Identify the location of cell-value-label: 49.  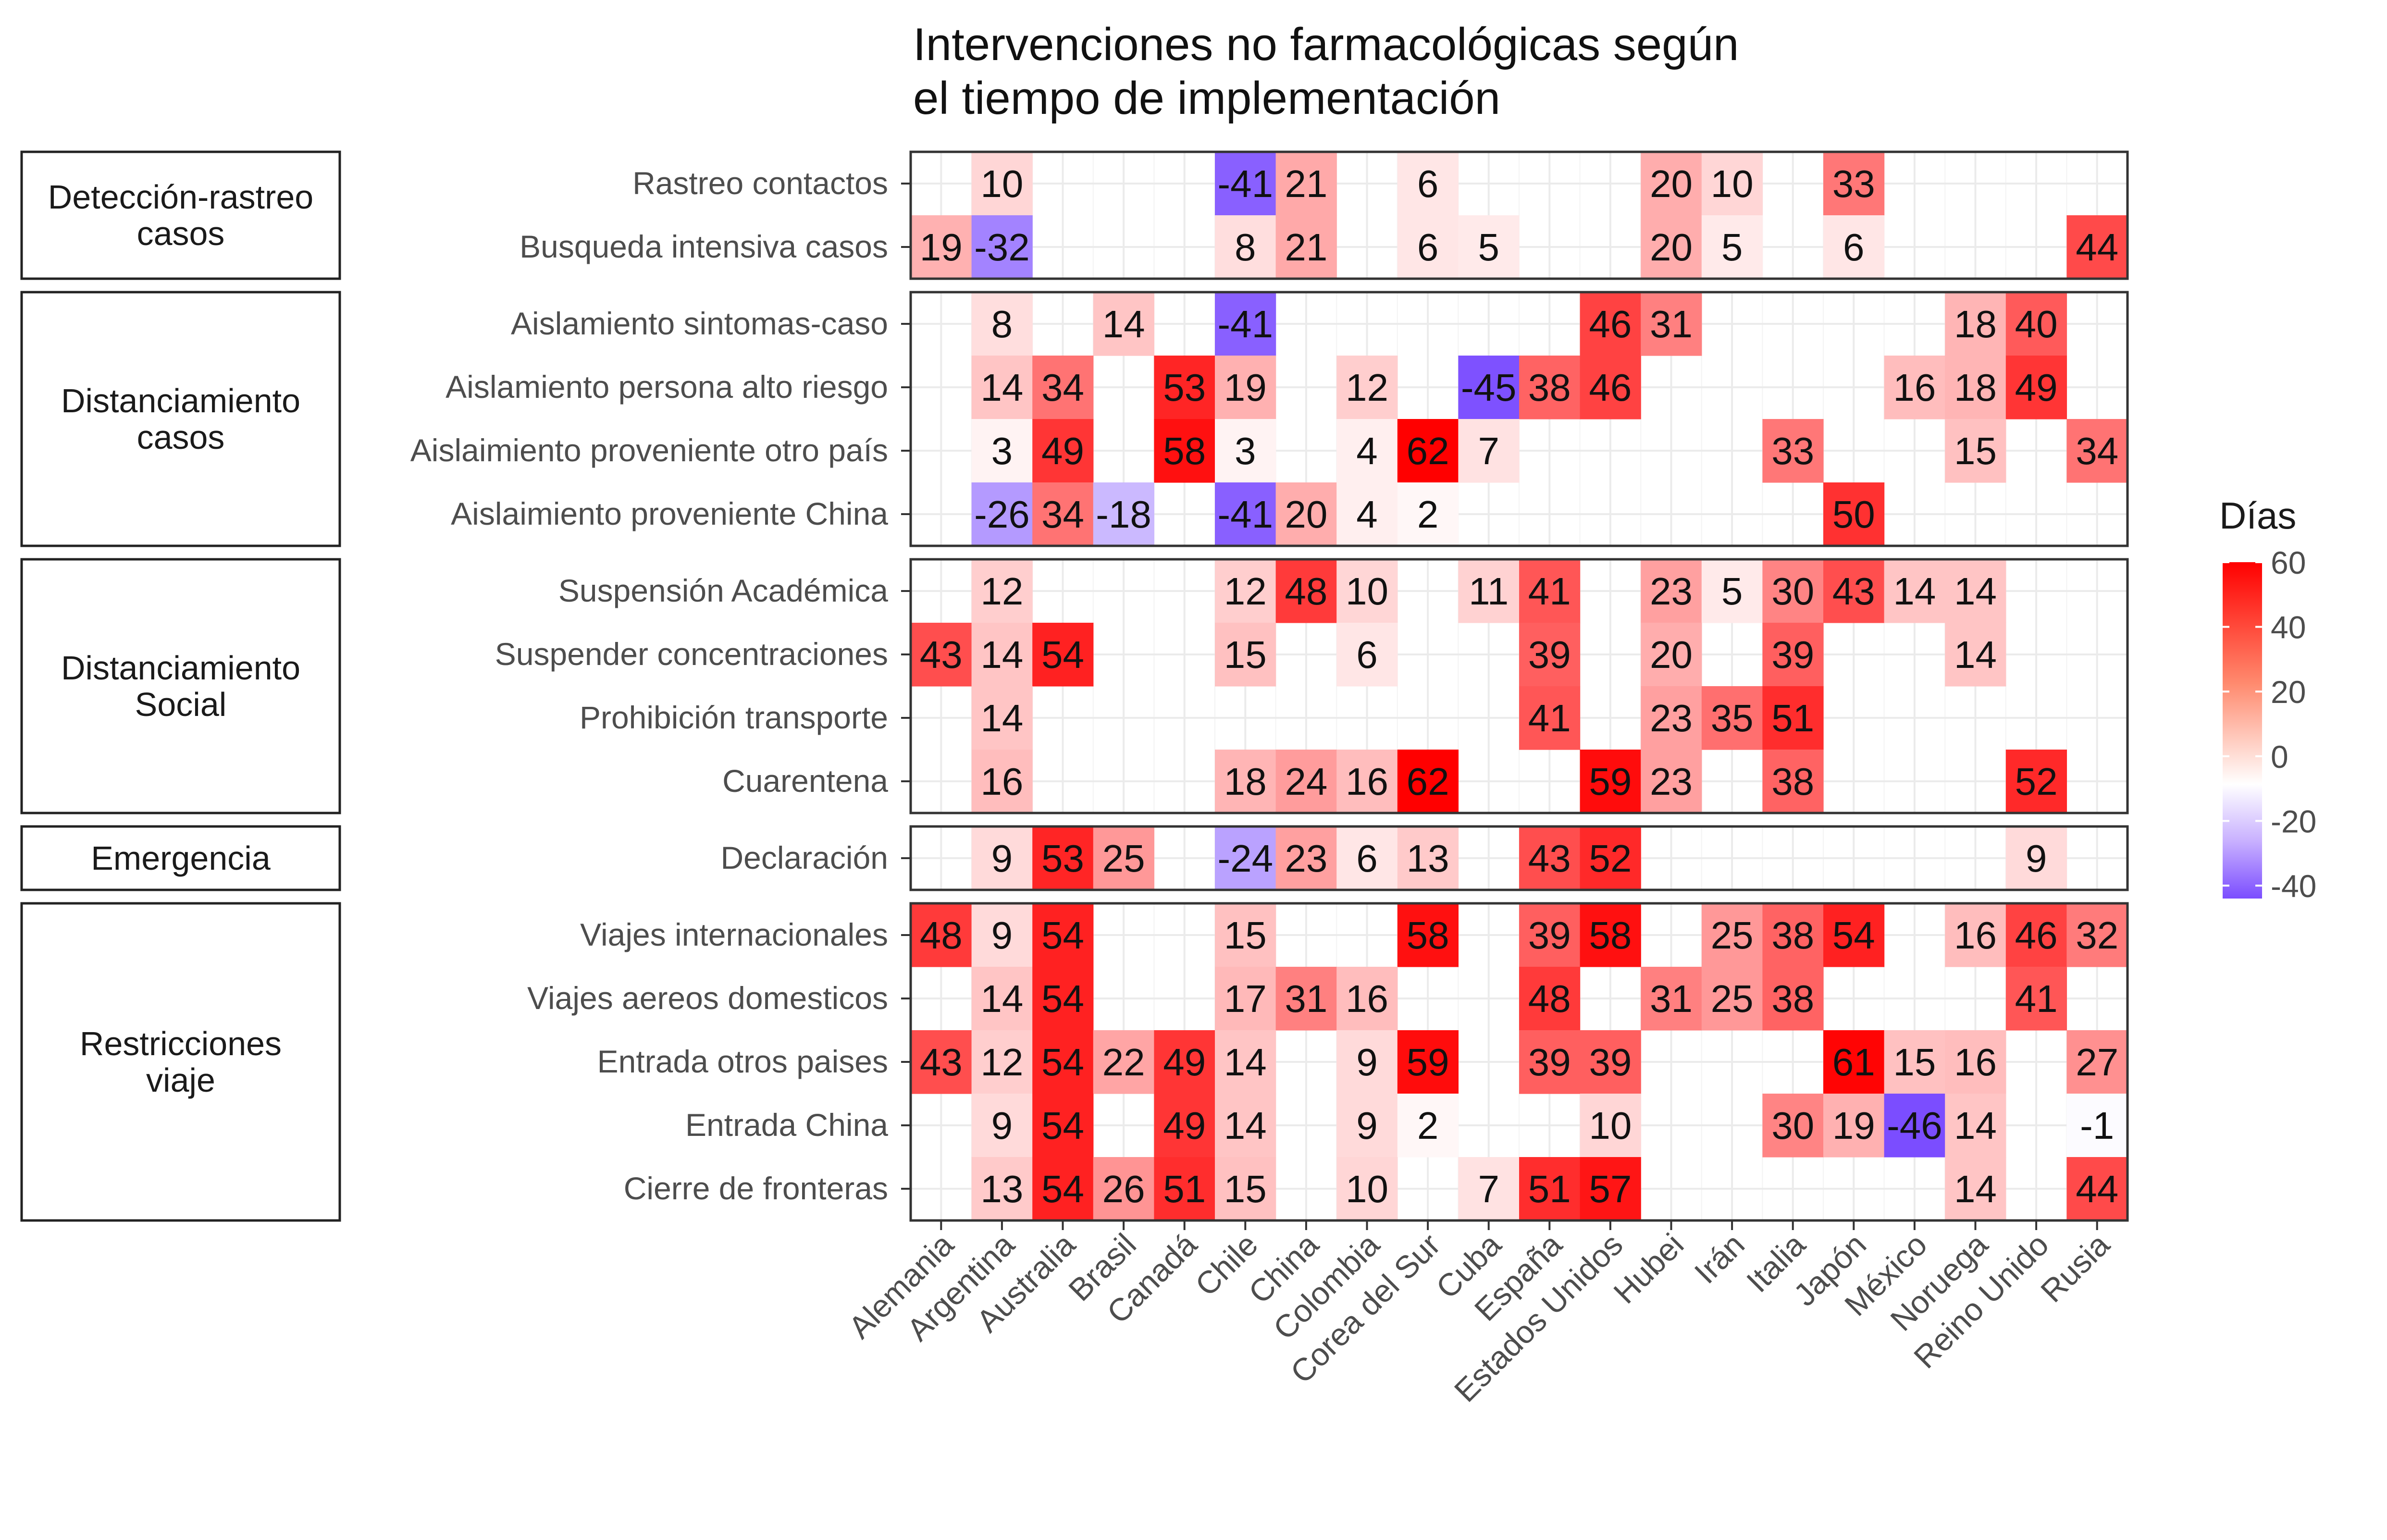
(2036, 387).